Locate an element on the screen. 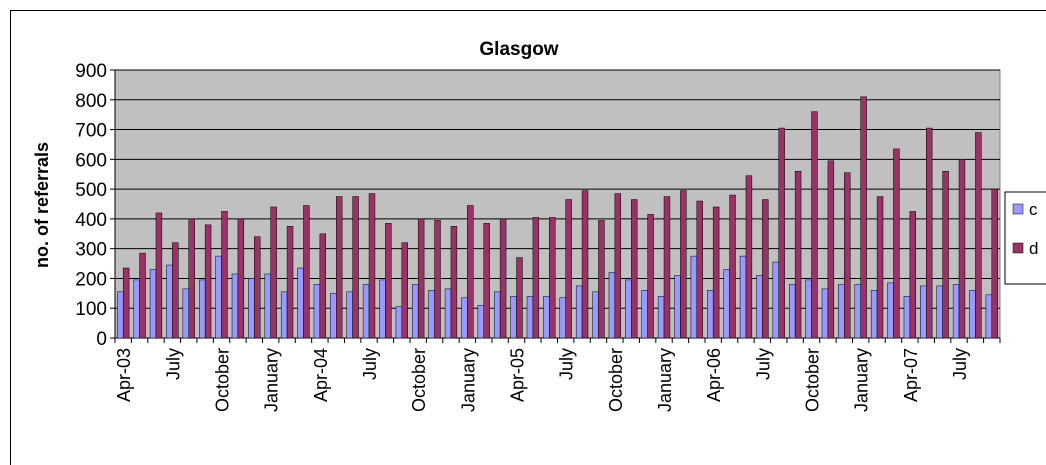  x-tick-label: Apr-06 is located at coordinates (714, 375).